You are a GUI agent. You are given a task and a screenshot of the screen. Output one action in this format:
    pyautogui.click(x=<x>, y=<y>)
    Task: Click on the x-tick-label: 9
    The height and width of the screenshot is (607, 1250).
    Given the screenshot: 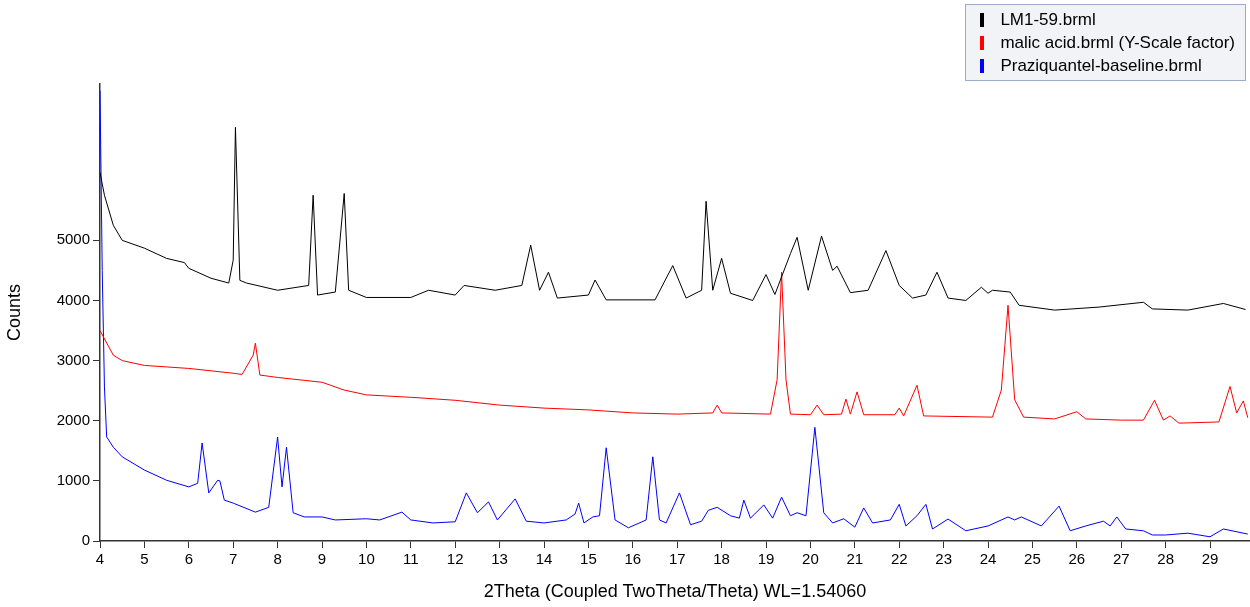 What is the action you would take?
    pyautogui.click(x=322, y=559)
    